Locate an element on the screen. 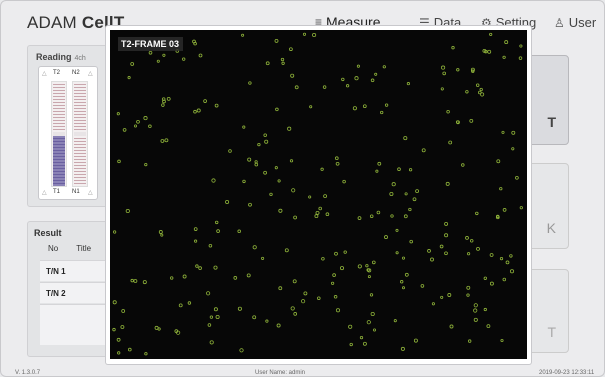 The height and width of the screenshot is (377, 605). table-row: T/N 1 is located at coordinates (78, 270).